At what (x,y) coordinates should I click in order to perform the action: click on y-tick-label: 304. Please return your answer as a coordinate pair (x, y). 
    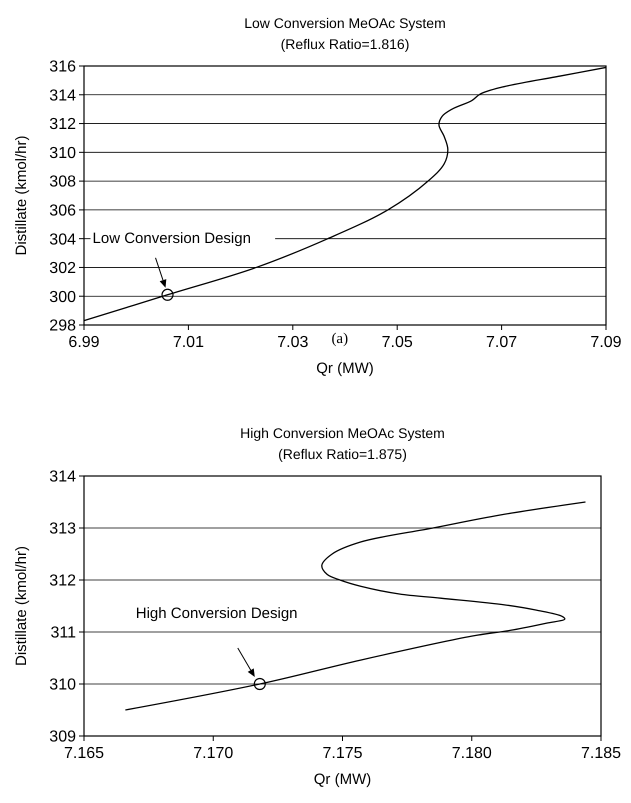
    Looking at the image, I should click on (62, 239).